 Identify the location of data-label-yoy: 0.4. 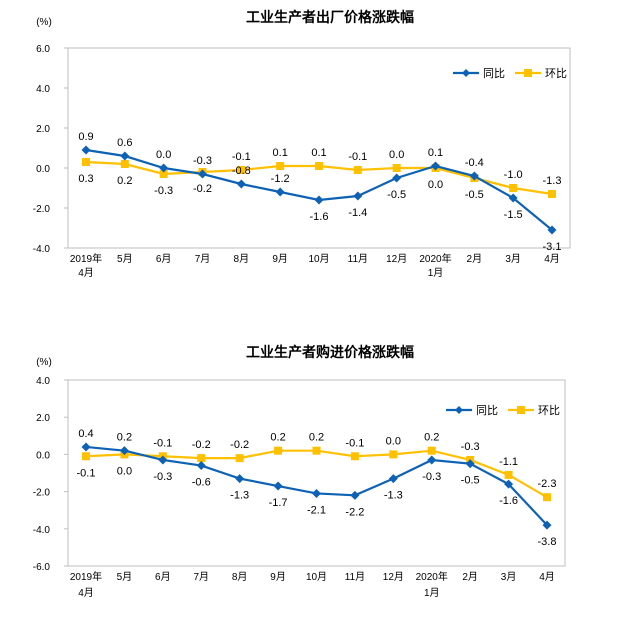
(85, 434).